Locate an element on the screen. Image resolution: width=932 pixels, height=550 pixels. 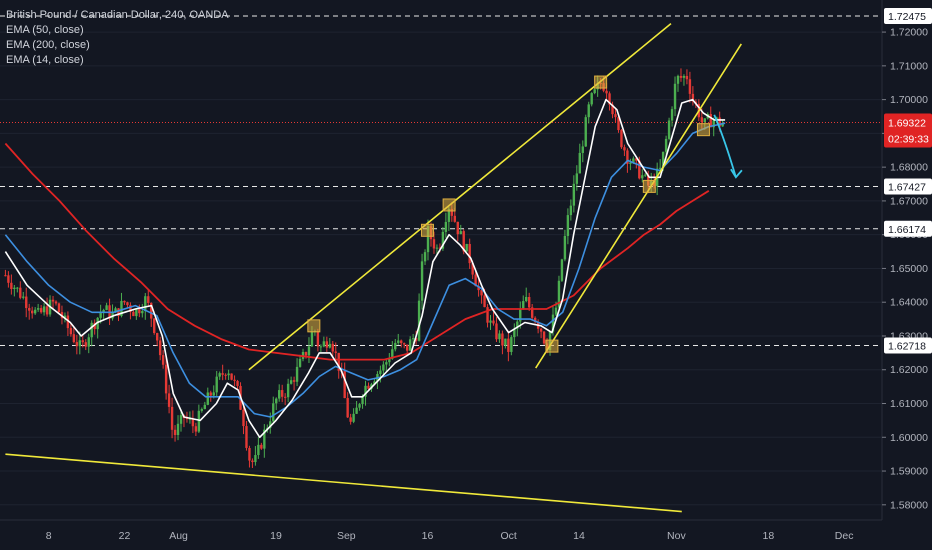
time-tick-0: 8 is located at coordinates (49, 536).